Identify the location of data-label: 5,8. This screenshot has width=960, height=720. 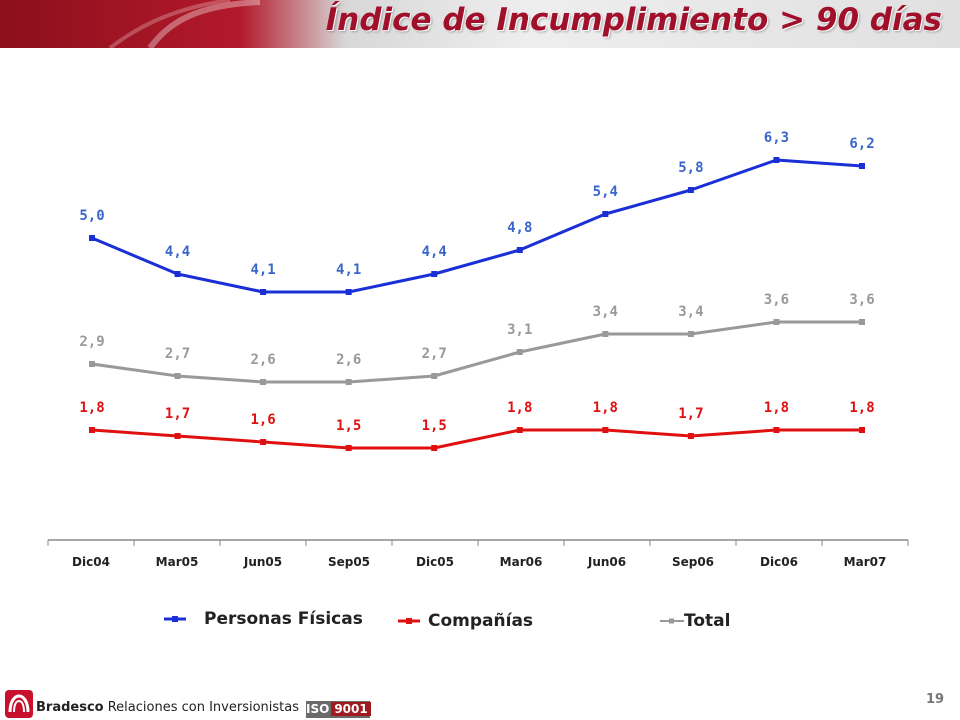
(690, 168).